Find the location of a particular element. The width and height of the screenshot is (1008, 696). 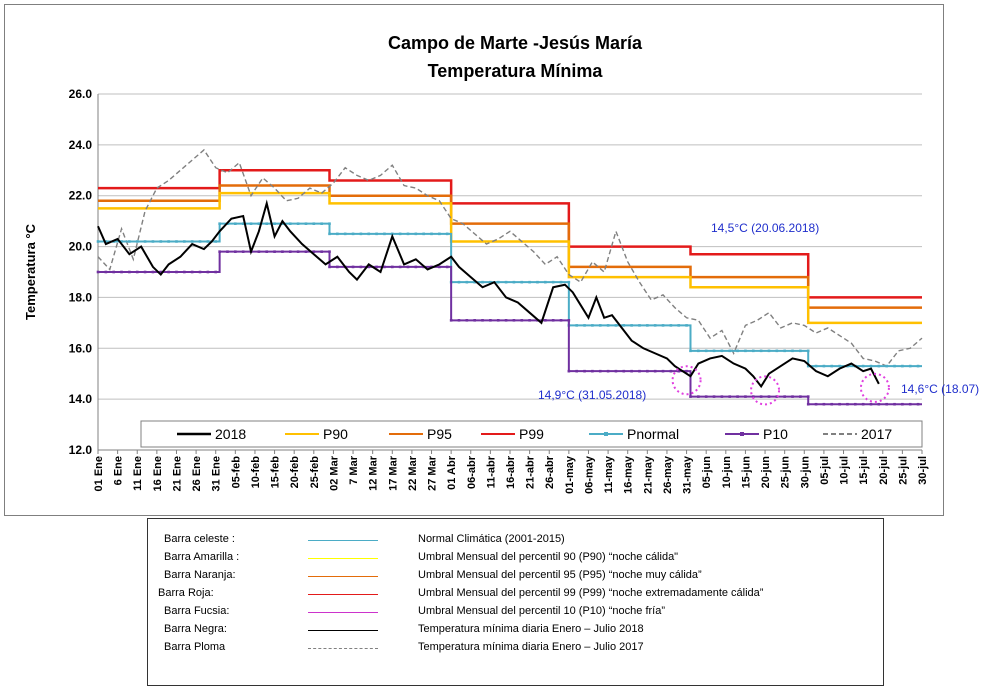

x-tick-label: 6 Ene is located at coordinates (119, 470).